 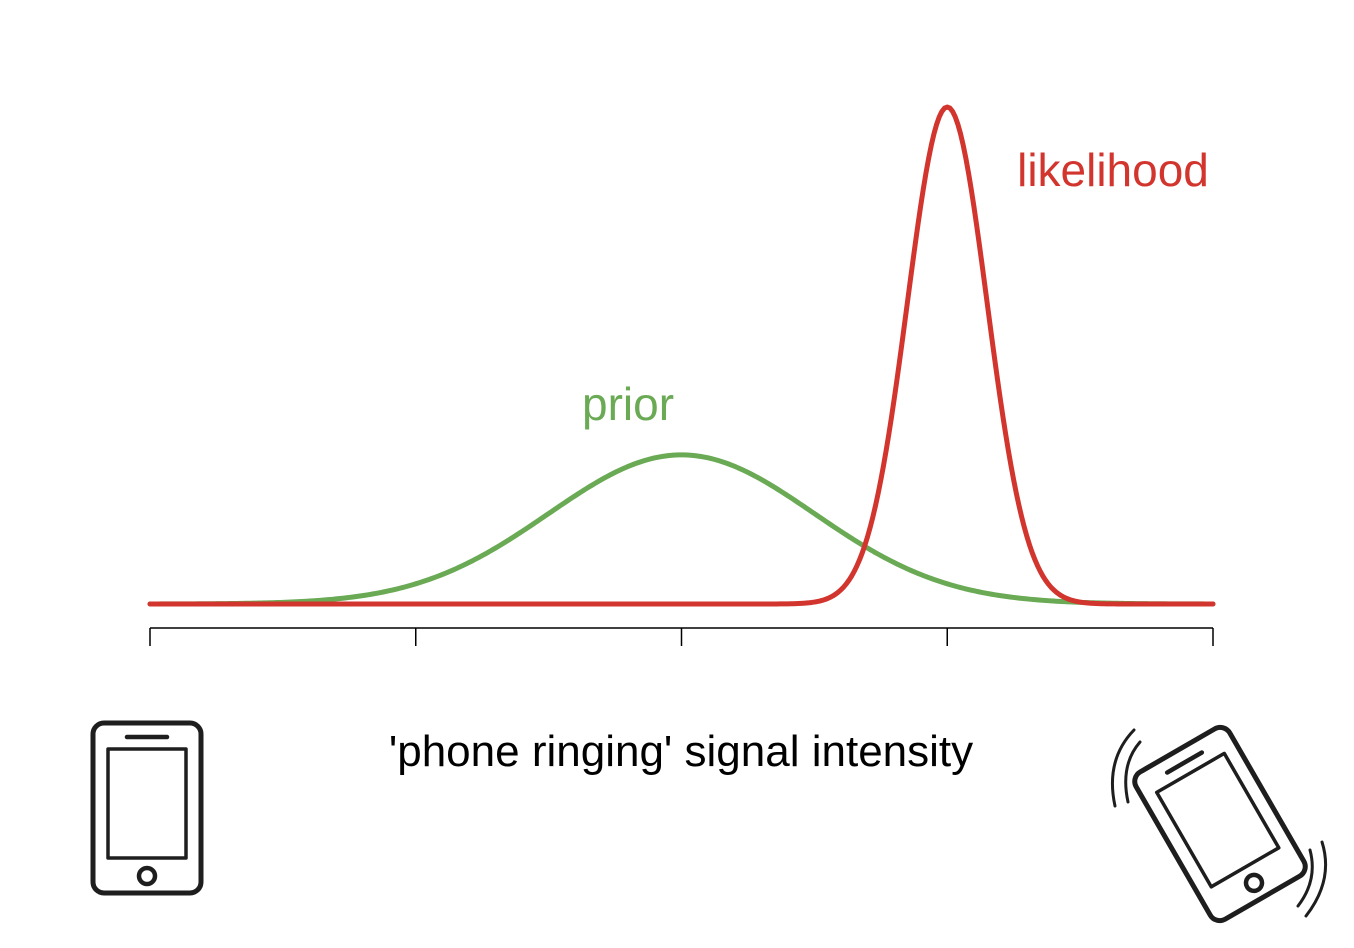 I want to click on vibration-waves, so click(x=1219, y=823).